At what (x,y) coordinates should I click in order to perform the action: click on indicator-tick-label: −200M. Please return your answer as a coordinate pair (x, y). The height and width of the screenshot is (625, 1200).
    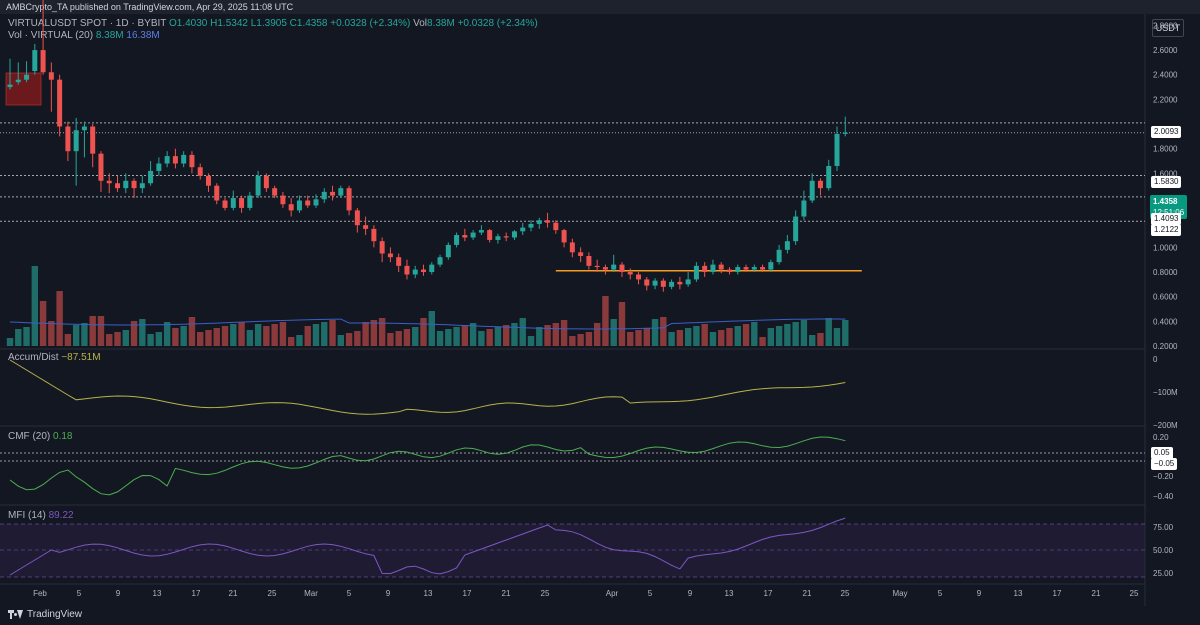
    Looking at the image, I should click on (1165, 425).